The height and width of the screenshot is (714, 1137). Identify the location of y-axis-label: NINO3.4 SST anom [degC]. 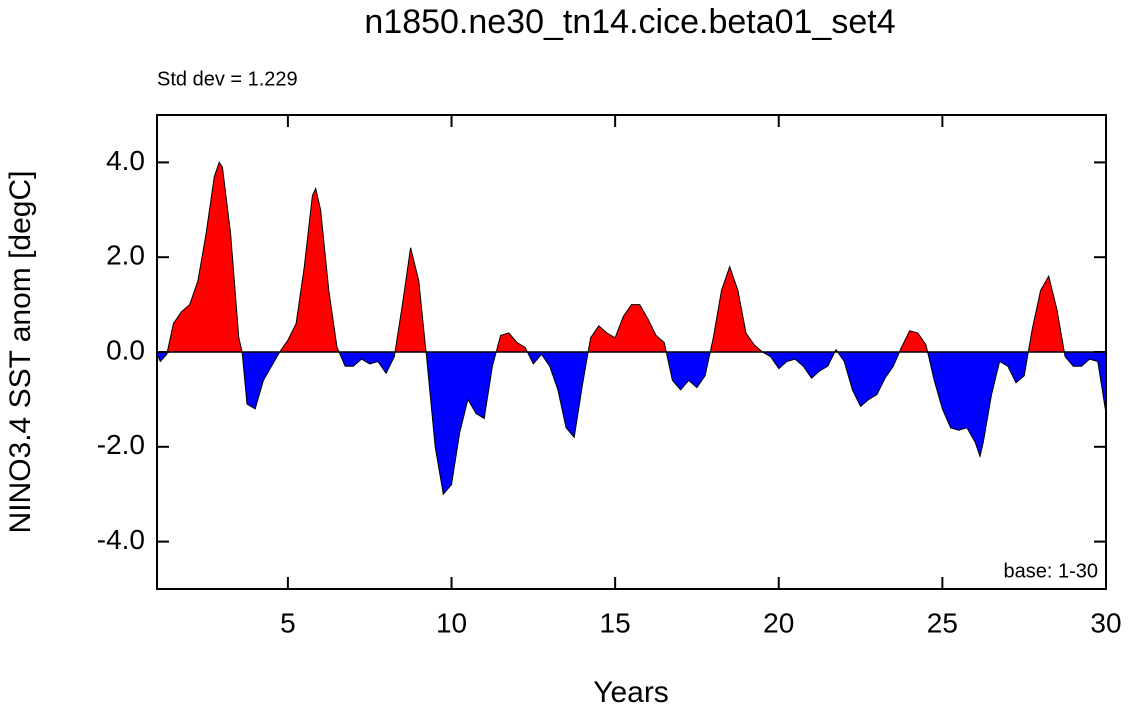
(20, 352).